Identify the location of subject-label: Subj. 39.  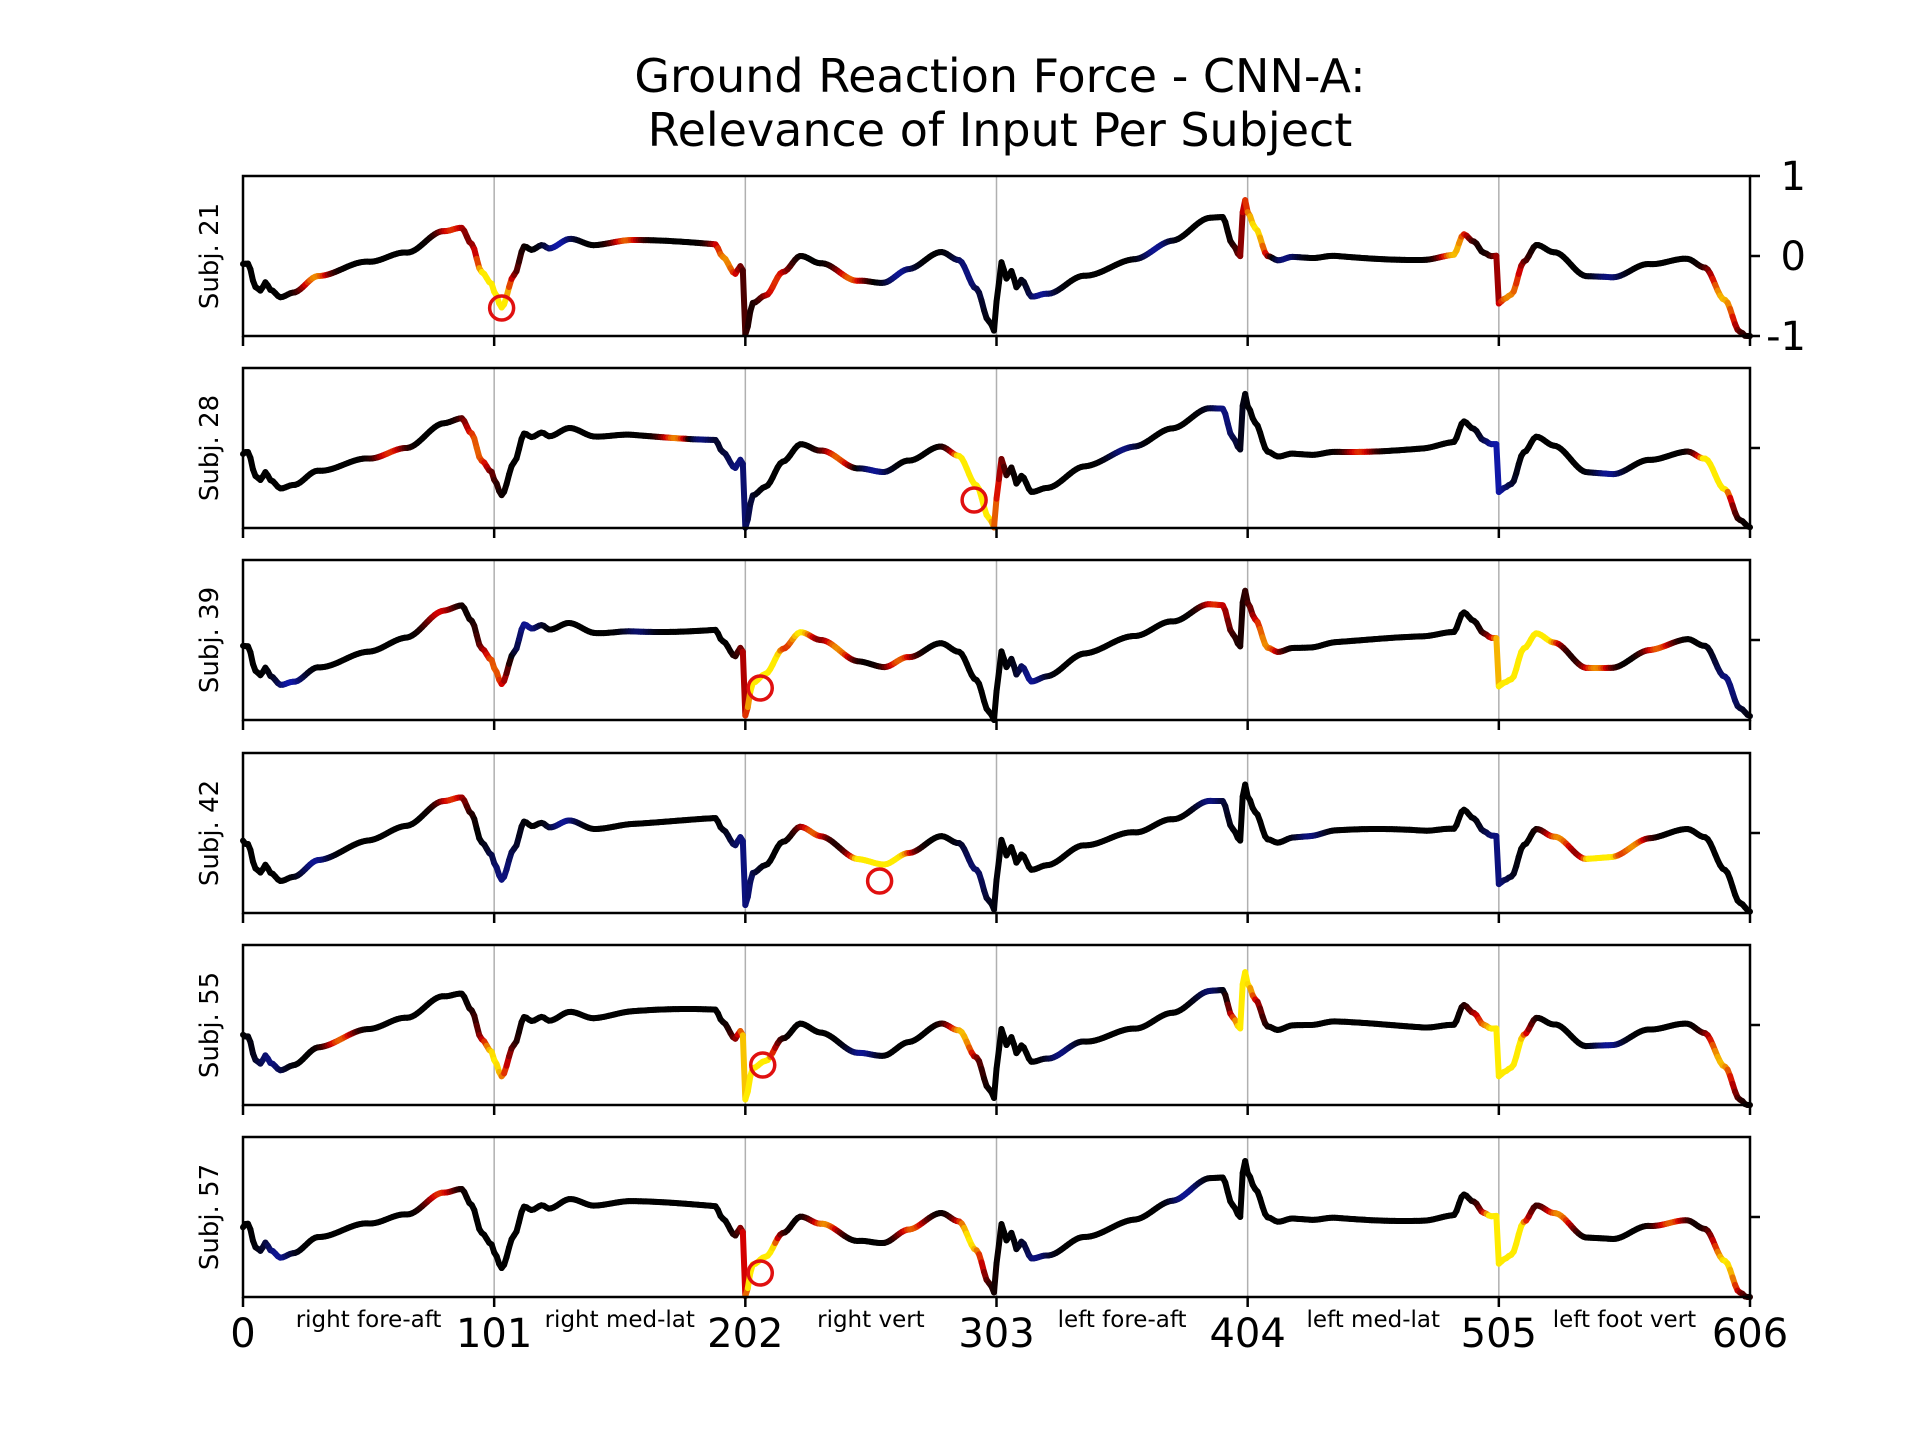
(210, 640).